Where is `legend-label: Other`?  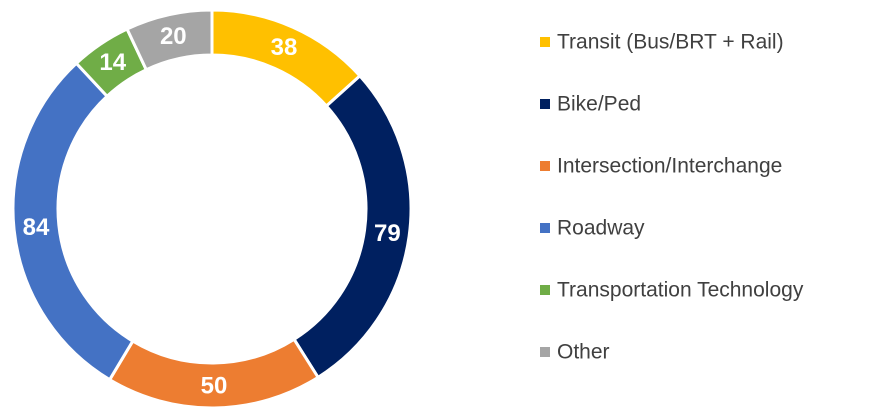 legend-label: Other is located at coordinates (583, 352).